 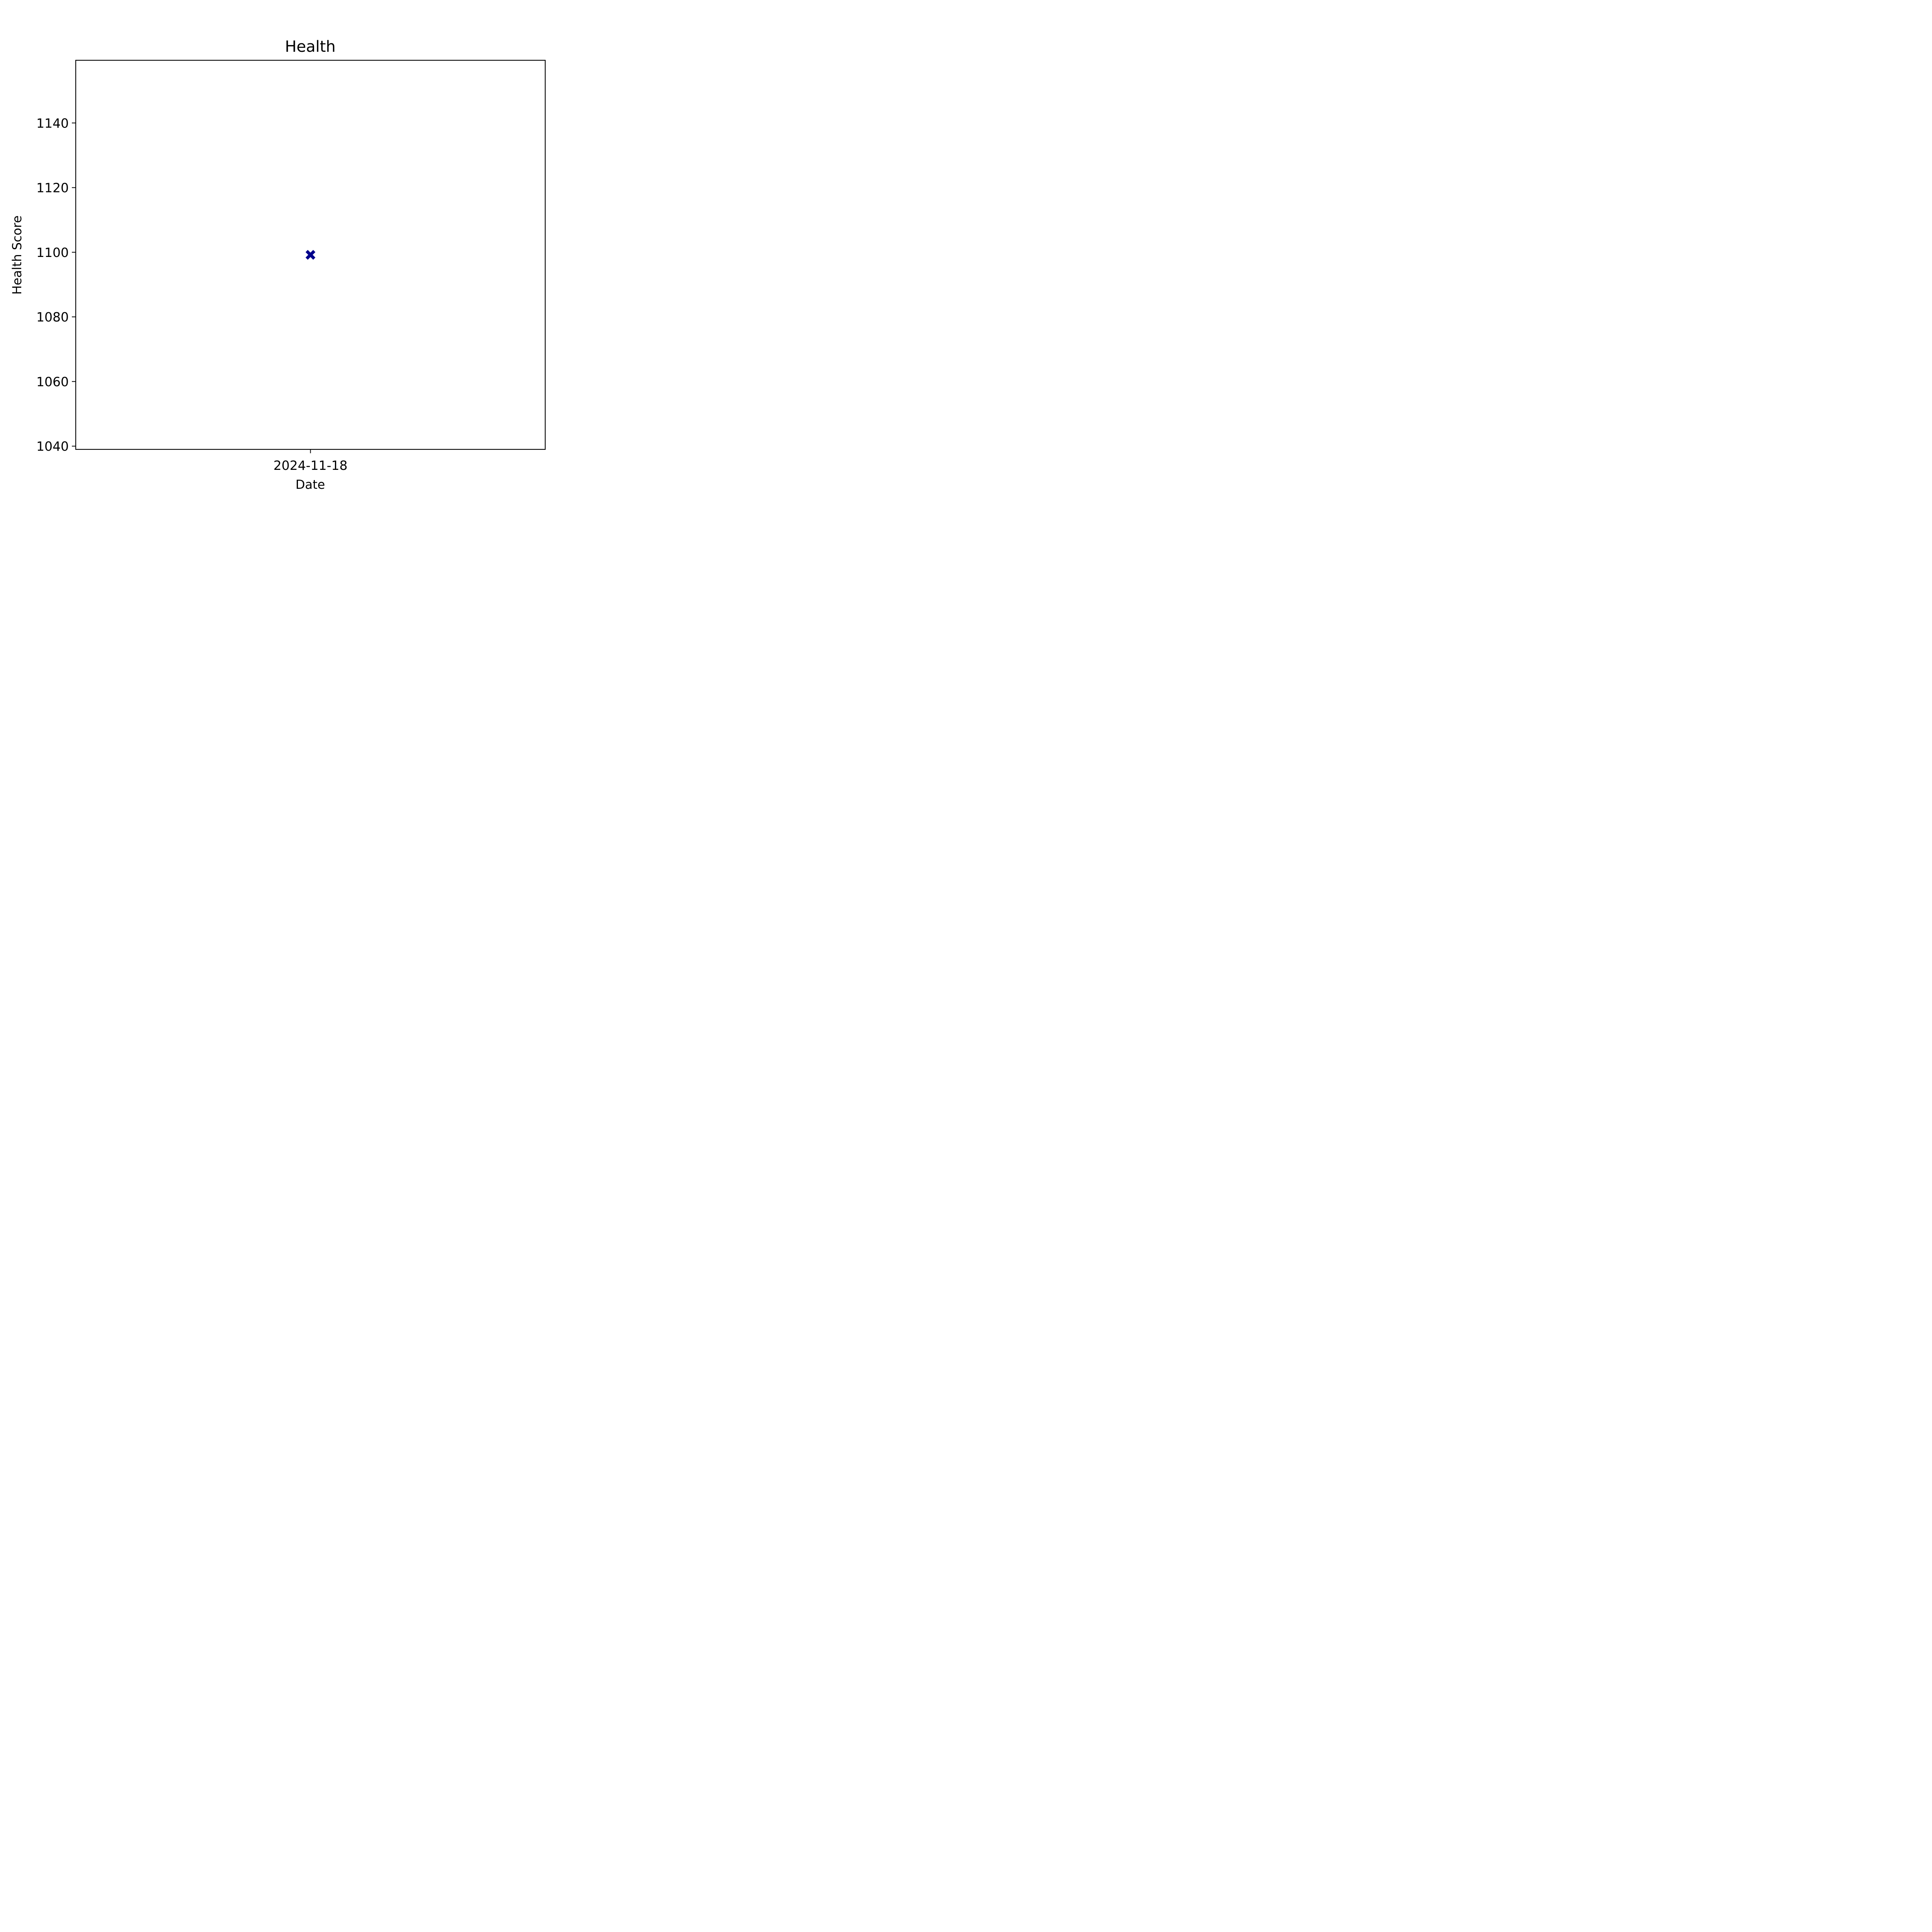 What do you see at coordinates (53, 188) in the screenshot?
I see `y-tick-label: 1120` at bounding box center [53, 188].